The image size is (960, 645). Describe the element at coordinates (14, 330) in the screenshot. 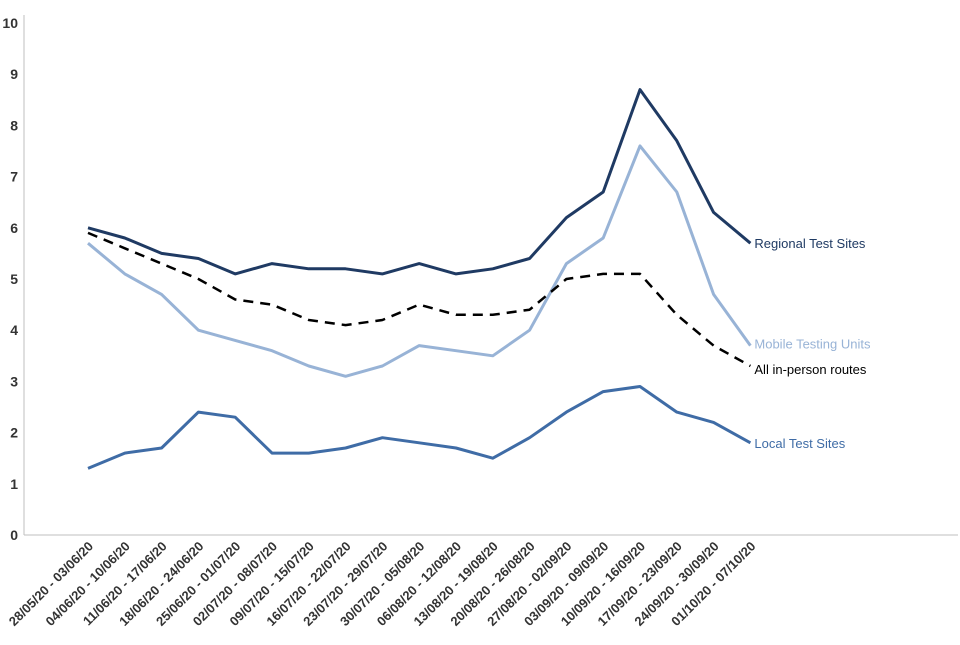

I see `y-tick-label: 4` at that location.